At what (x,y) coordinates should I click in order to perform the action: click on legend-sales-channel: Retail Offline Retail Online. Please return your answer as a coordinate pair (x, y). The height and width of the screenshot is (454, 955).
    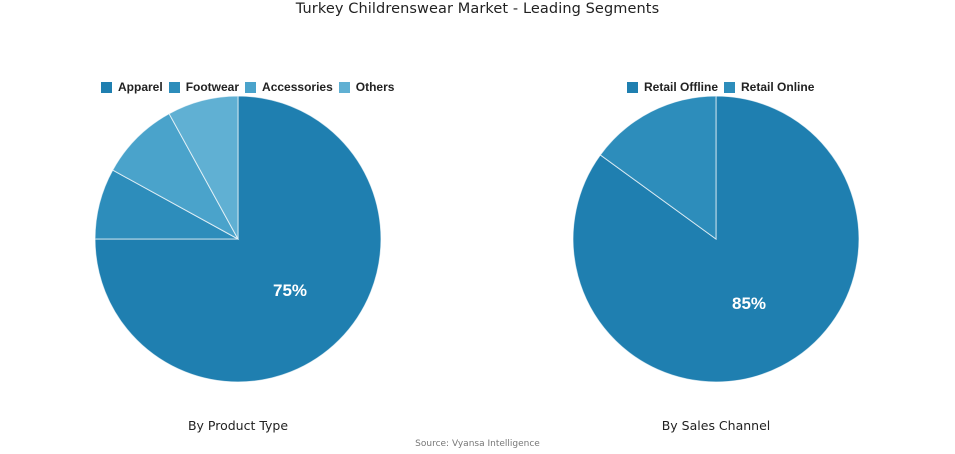
    Looking at the image, I should click on (723, 87).